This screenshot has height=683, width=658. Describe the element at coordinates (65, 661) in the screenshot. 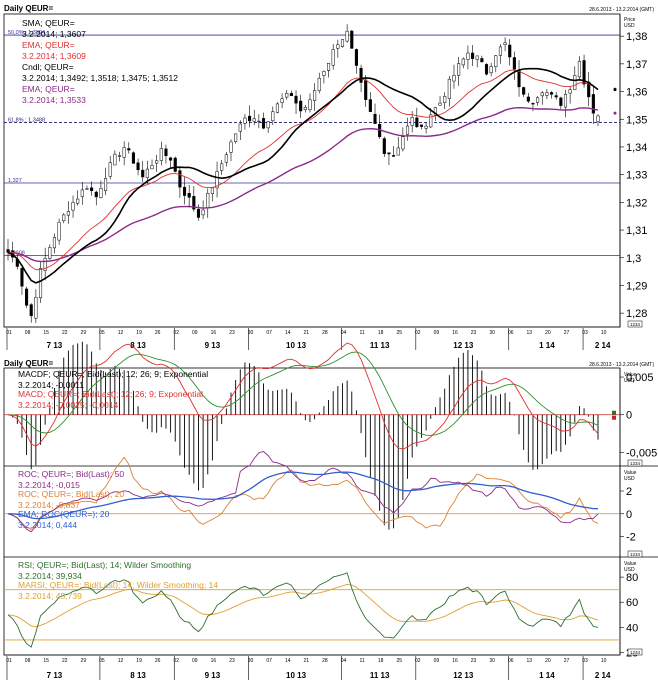

I see `indicator-x-axis-day-label: 22` at that location.